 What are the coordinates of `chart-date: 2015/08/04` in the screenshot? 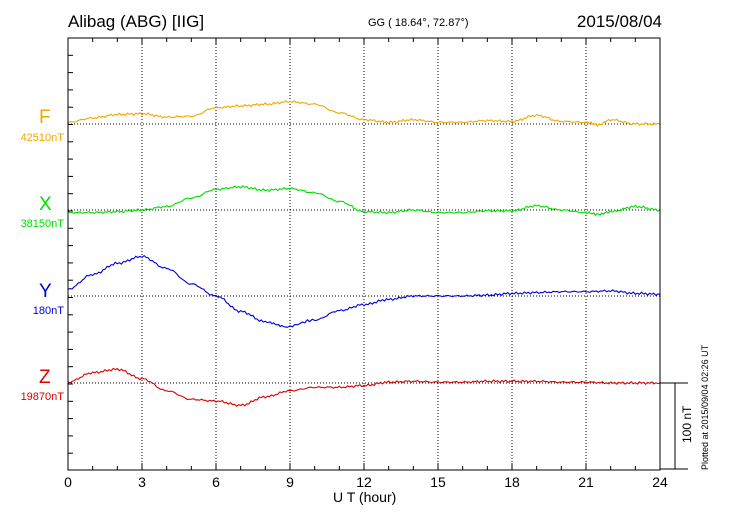 It's located at (619, 21).